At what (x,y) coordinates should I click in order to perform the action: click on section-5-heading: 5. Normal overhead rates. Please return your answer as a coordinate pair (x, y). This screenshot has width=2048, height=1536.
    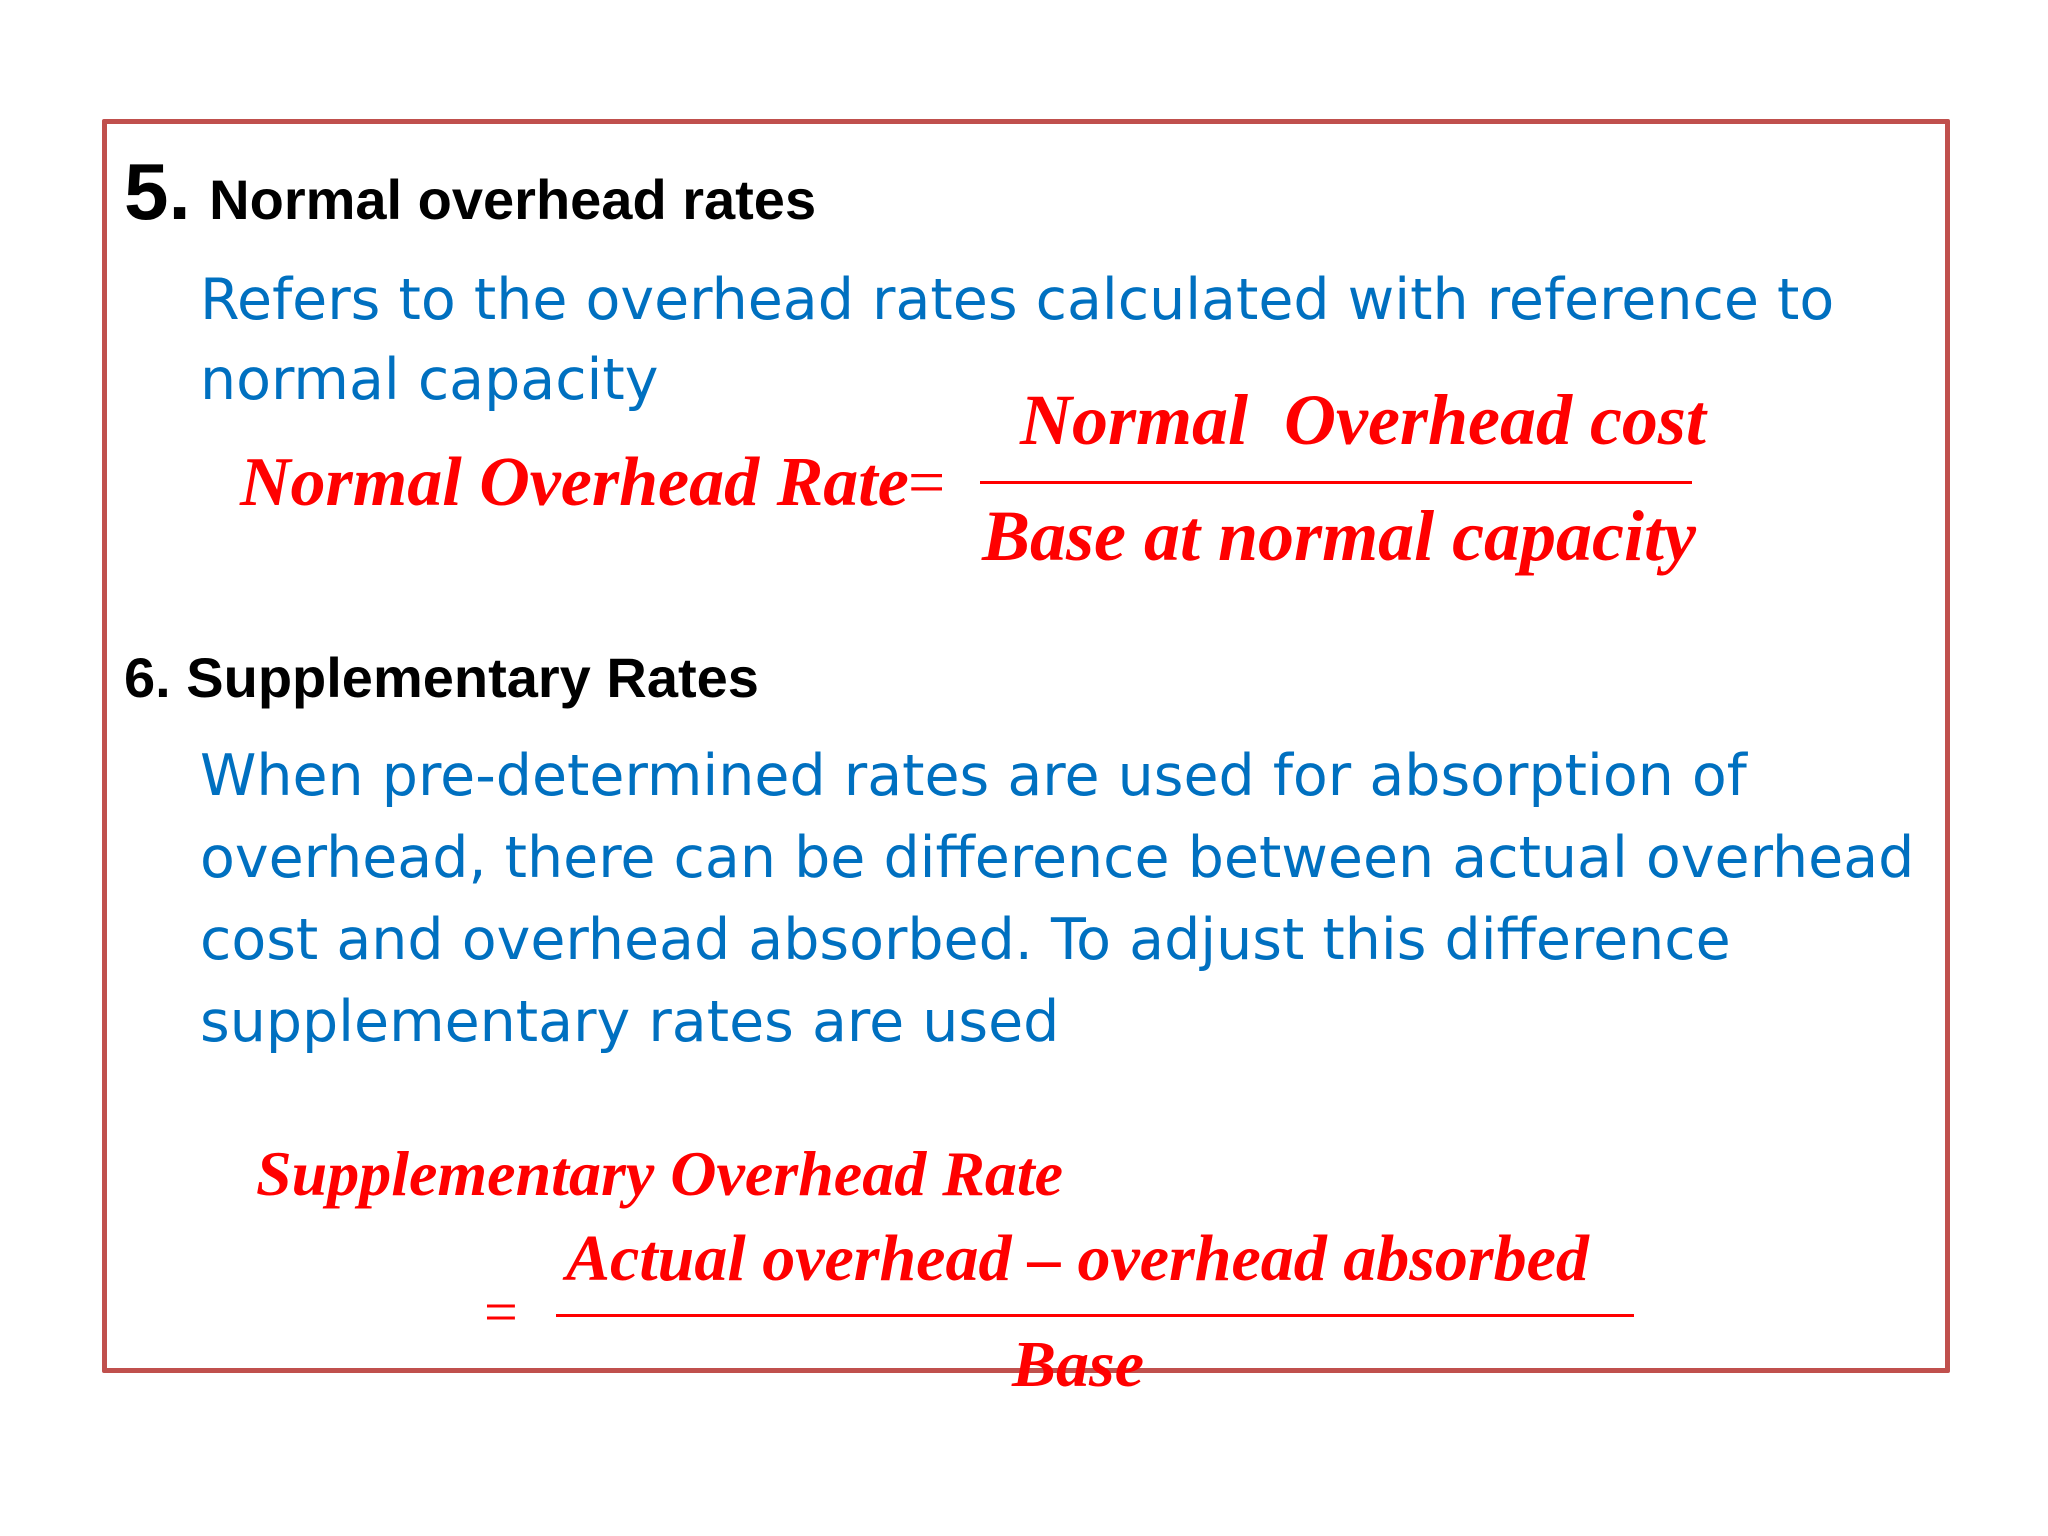
    Looking at the image, I should click on (470, 192).